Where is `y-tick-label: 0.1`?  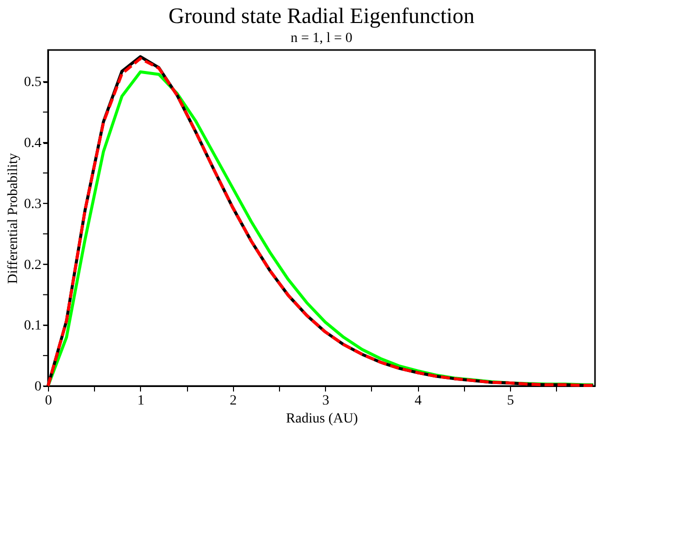
y-tick-label: 0.1 is located at coordinates (33, 326).